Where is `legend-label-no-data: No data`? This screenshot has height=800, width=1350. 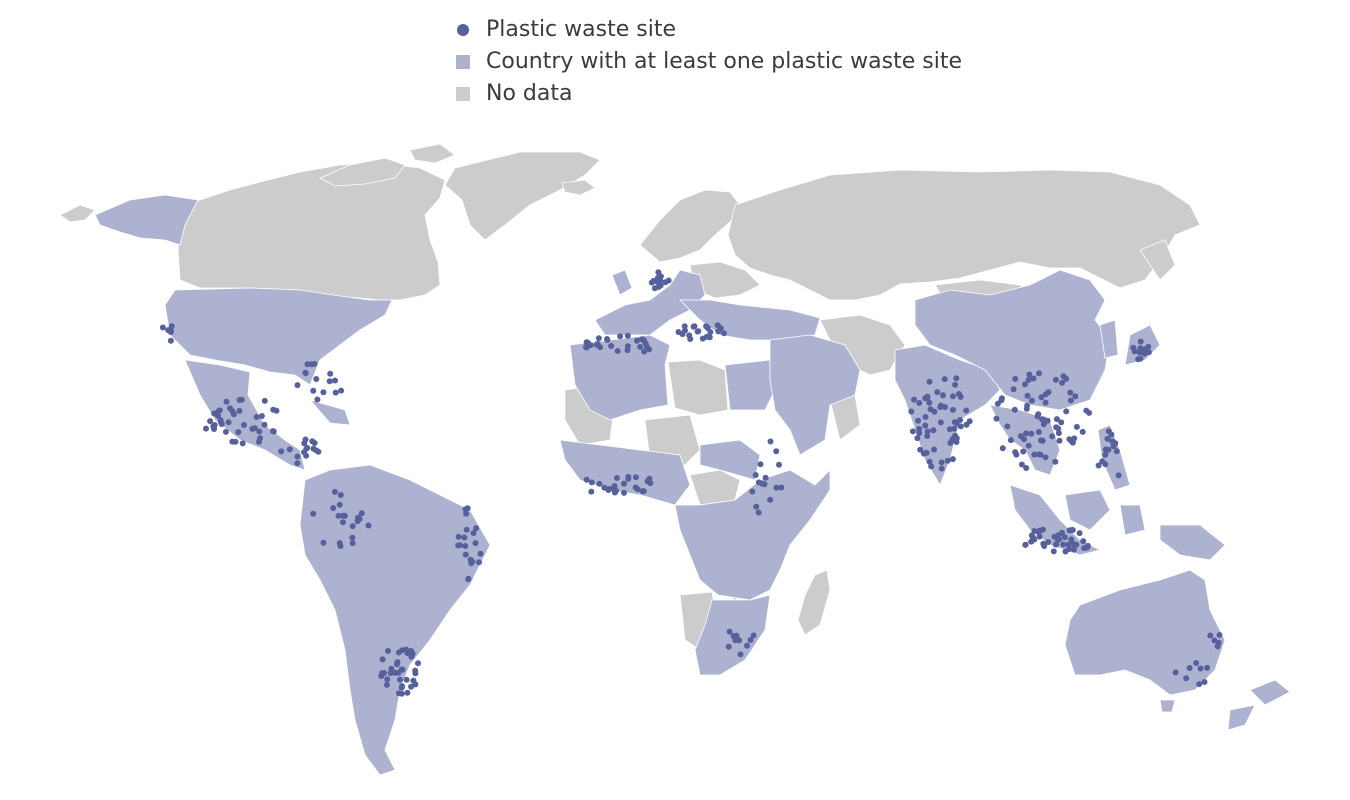
legend-label-no-data: No data is located at coordinates (529, 93).